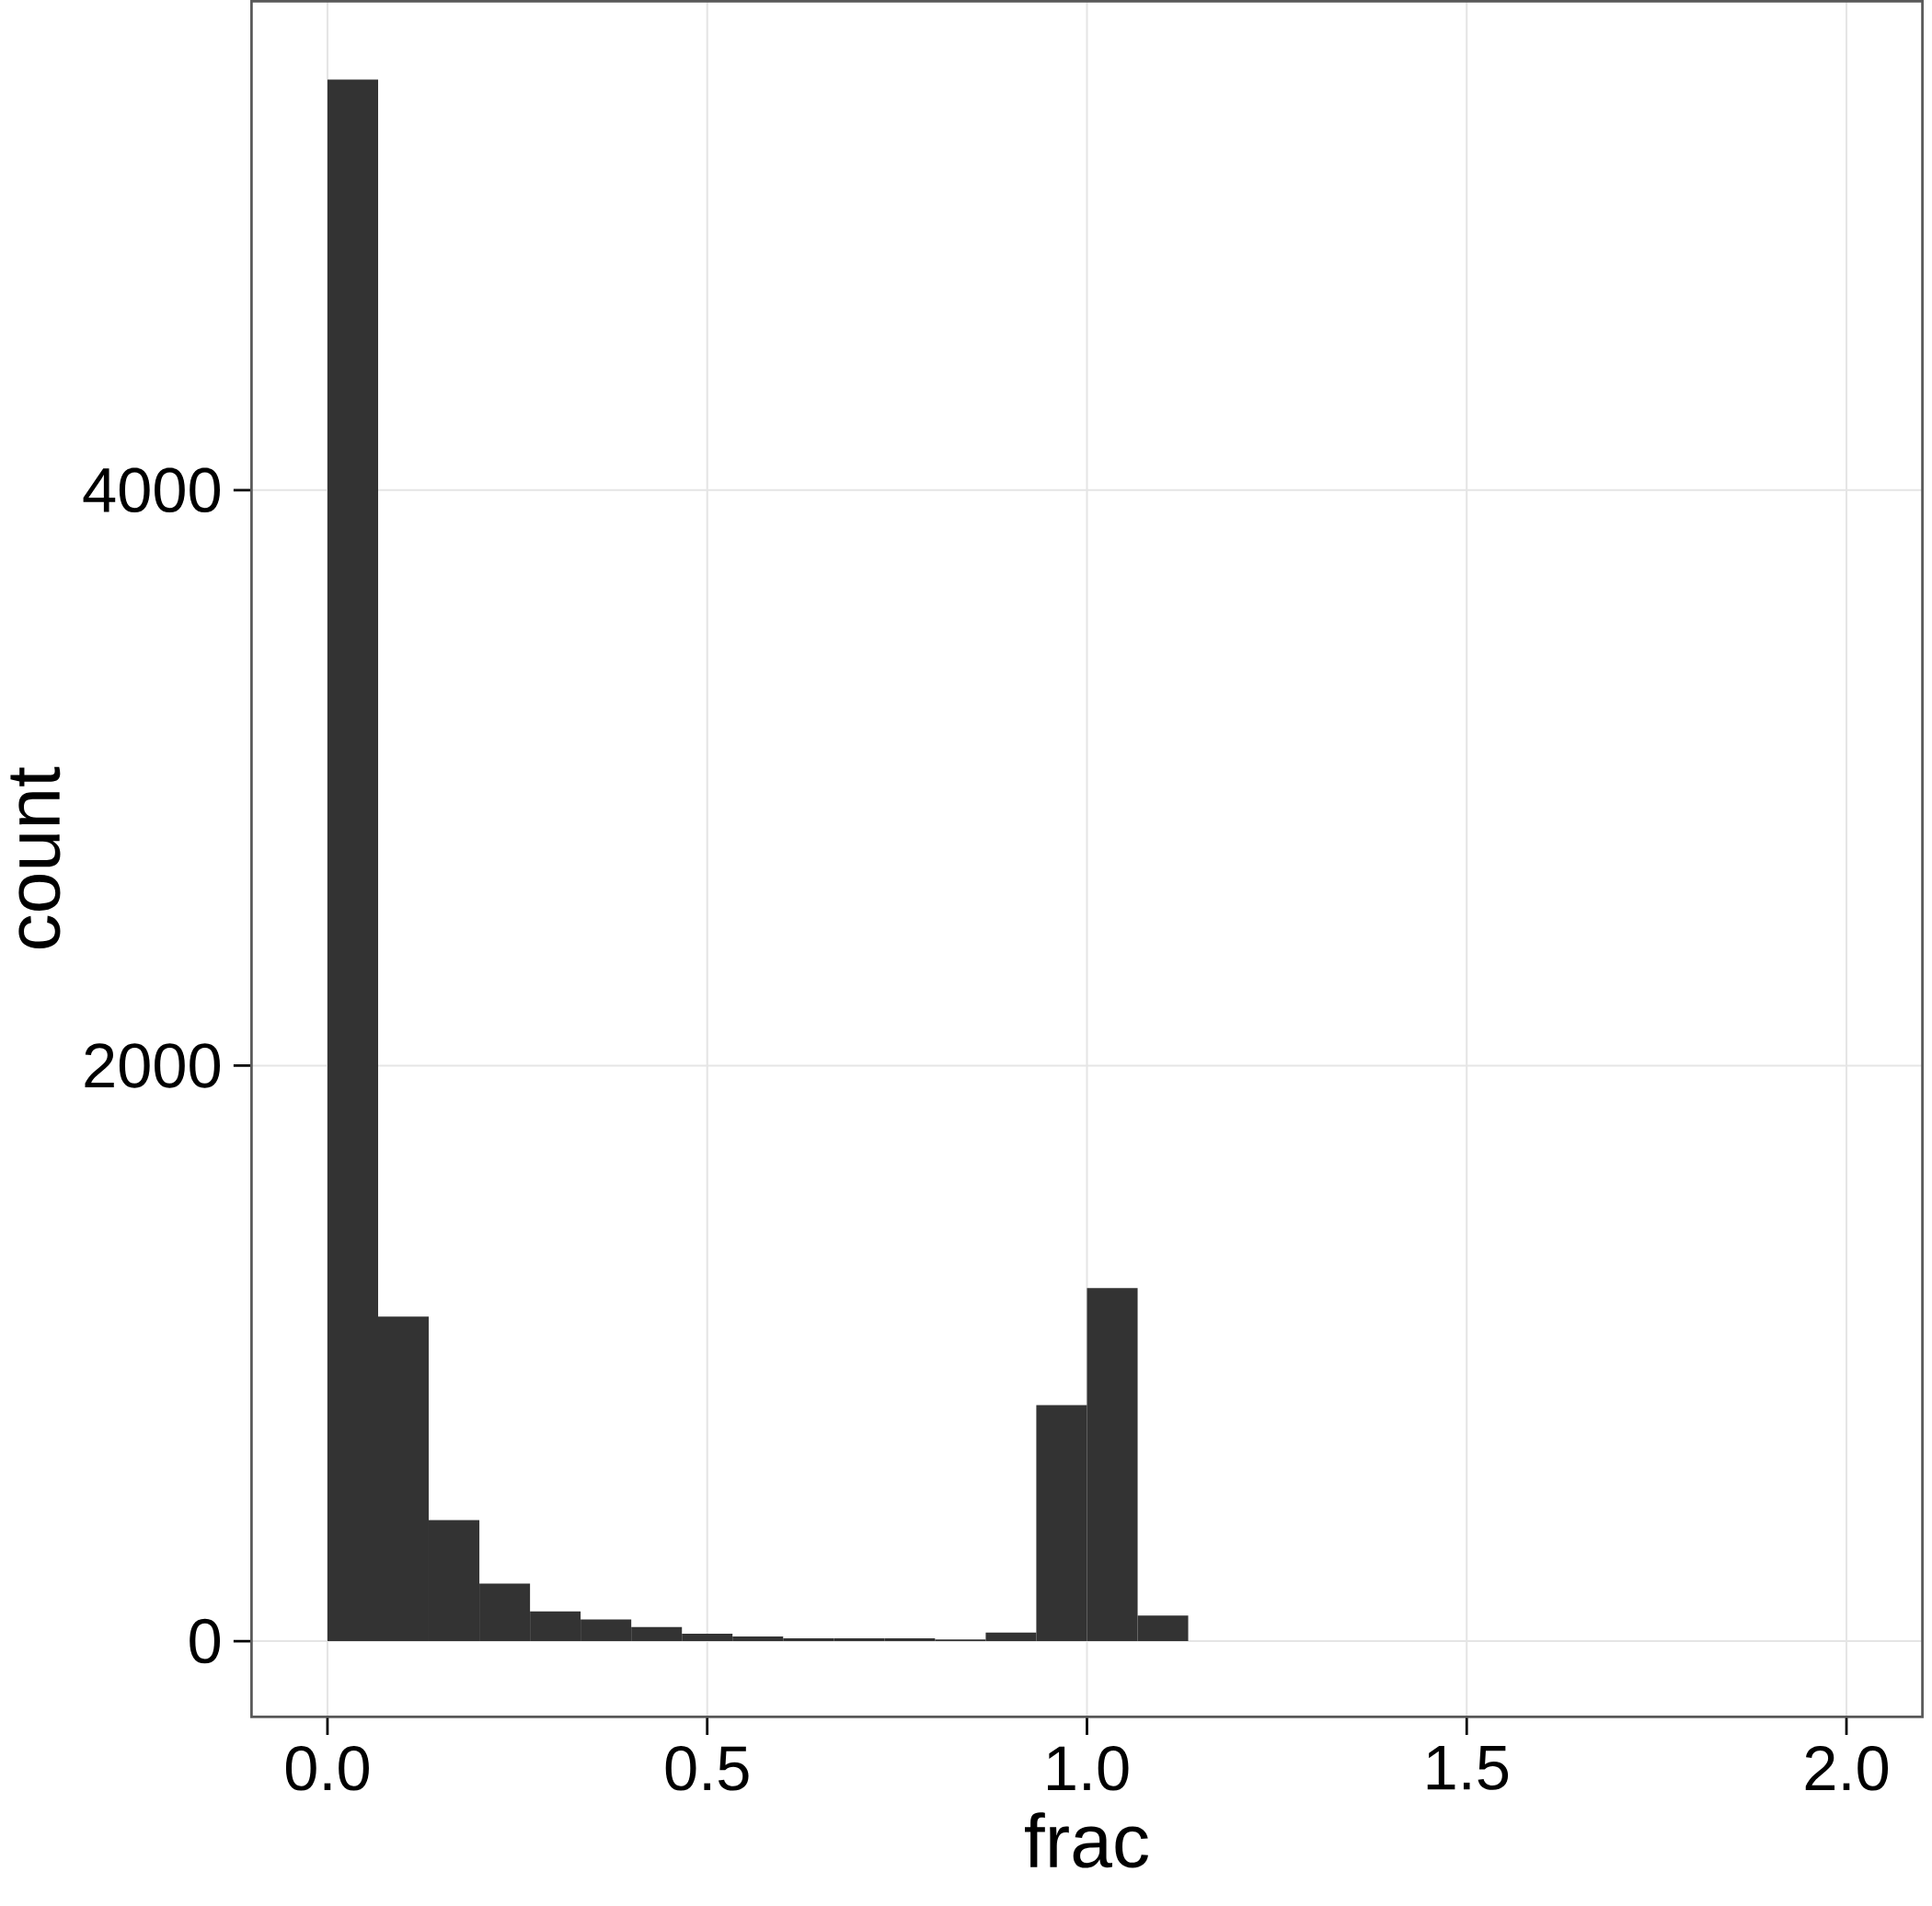 This screenshot has height=1906, width=1932. I want to click on y-axis-title: count, so click(35, 857).